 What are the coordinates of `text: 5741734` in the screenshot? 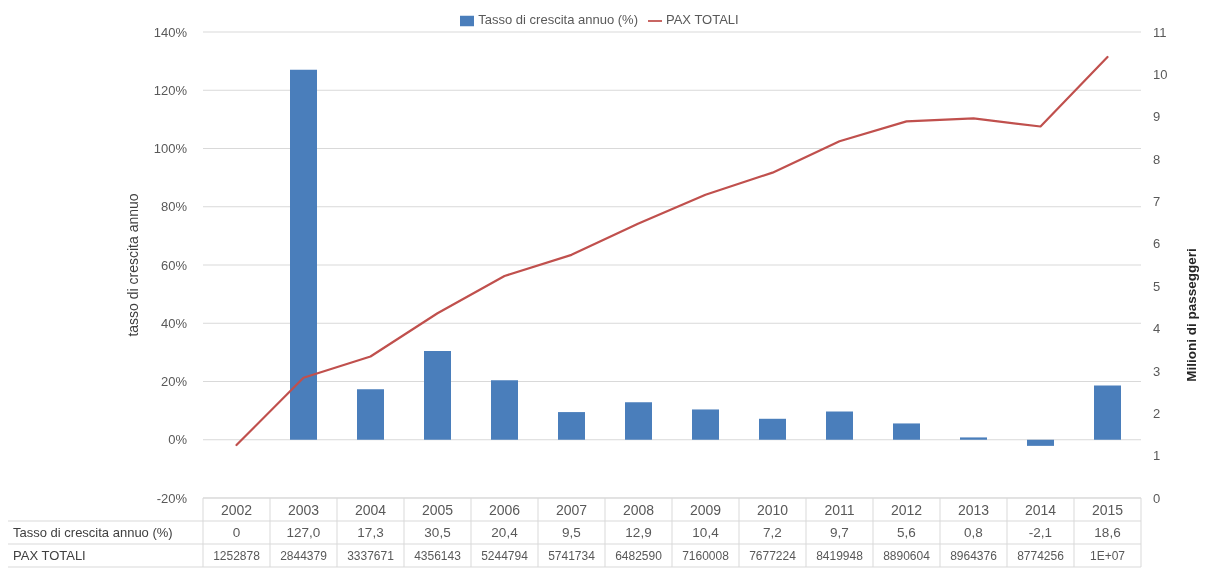 It's located at (572, 555).